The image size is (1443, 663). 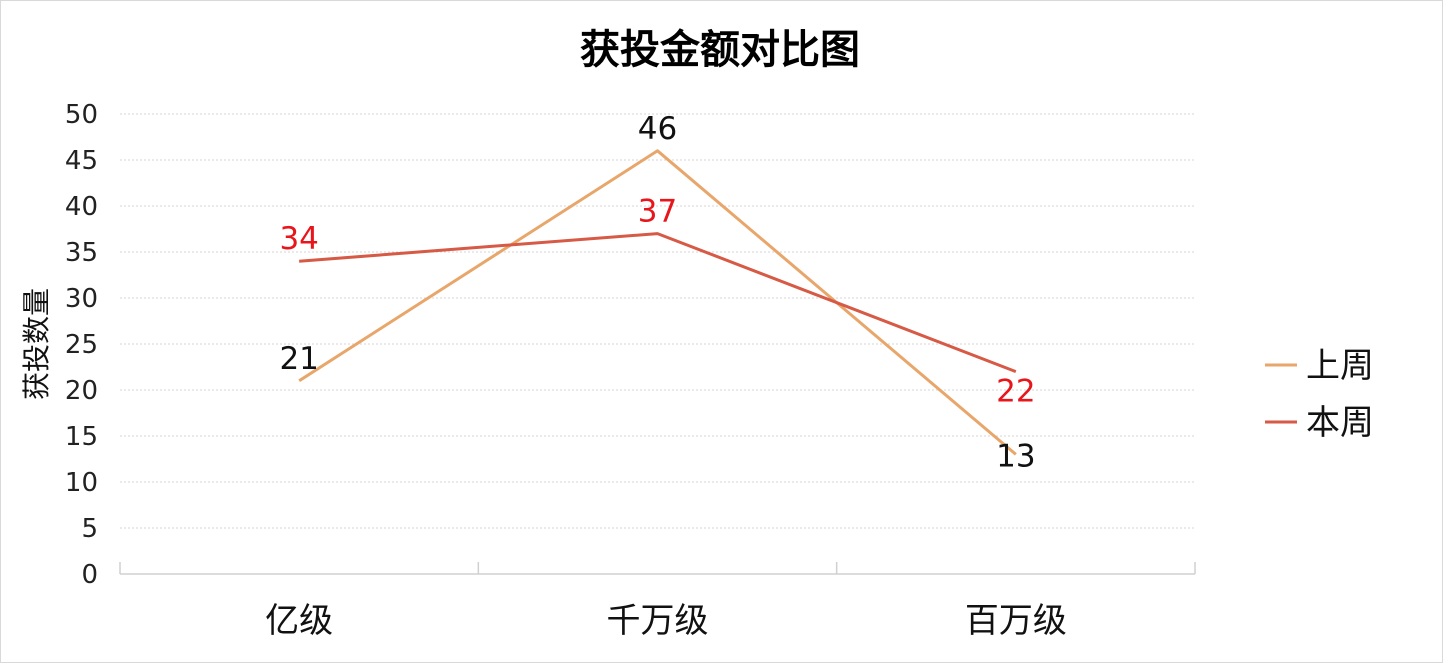 What do you see at coordinates (81, 161) in the screenshot?
I see `y-tick-45: 45` at bounding box center [81, 161].